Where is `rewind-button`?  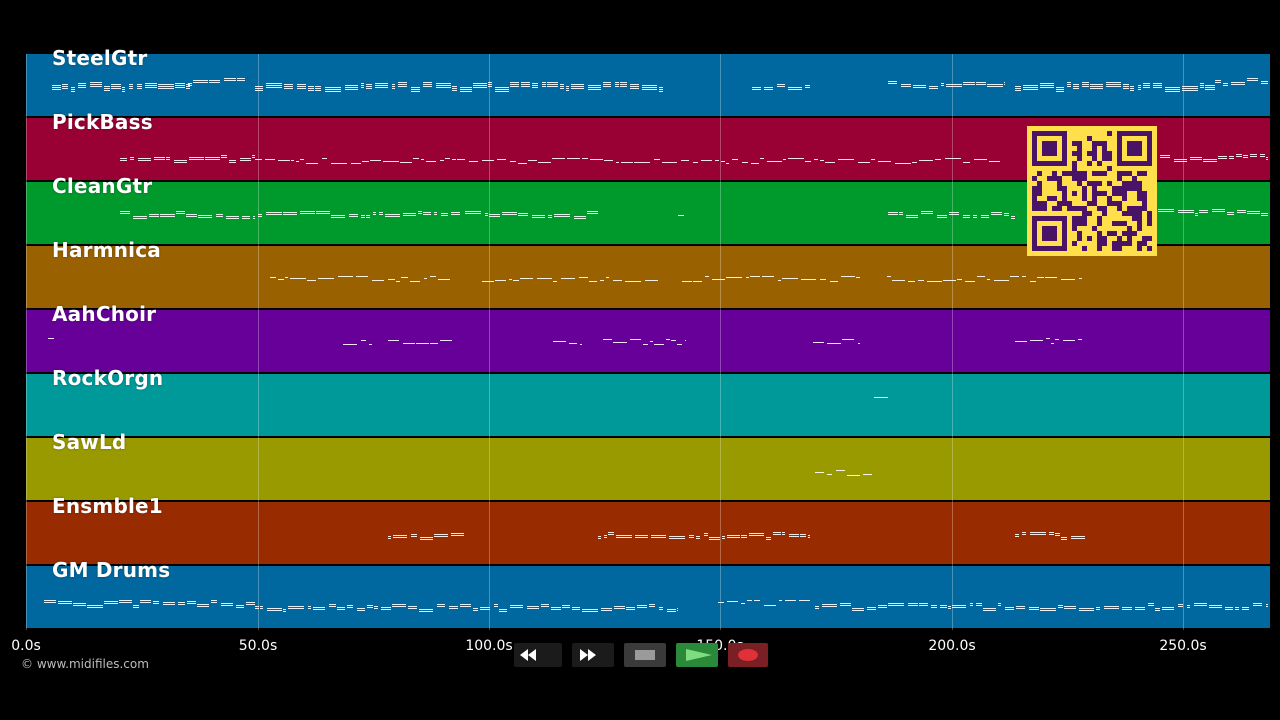 rewind-button is located at coordinates (538, 655).